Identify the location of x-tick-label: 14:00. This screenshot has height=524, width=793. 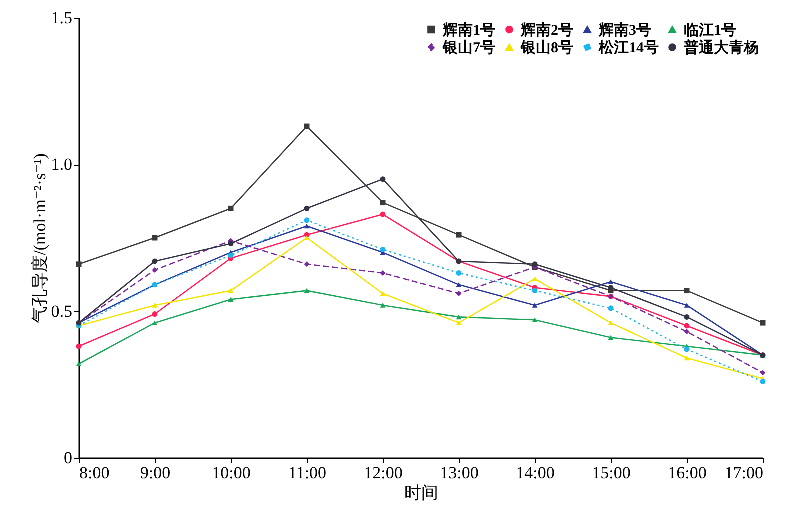
(535, 473).